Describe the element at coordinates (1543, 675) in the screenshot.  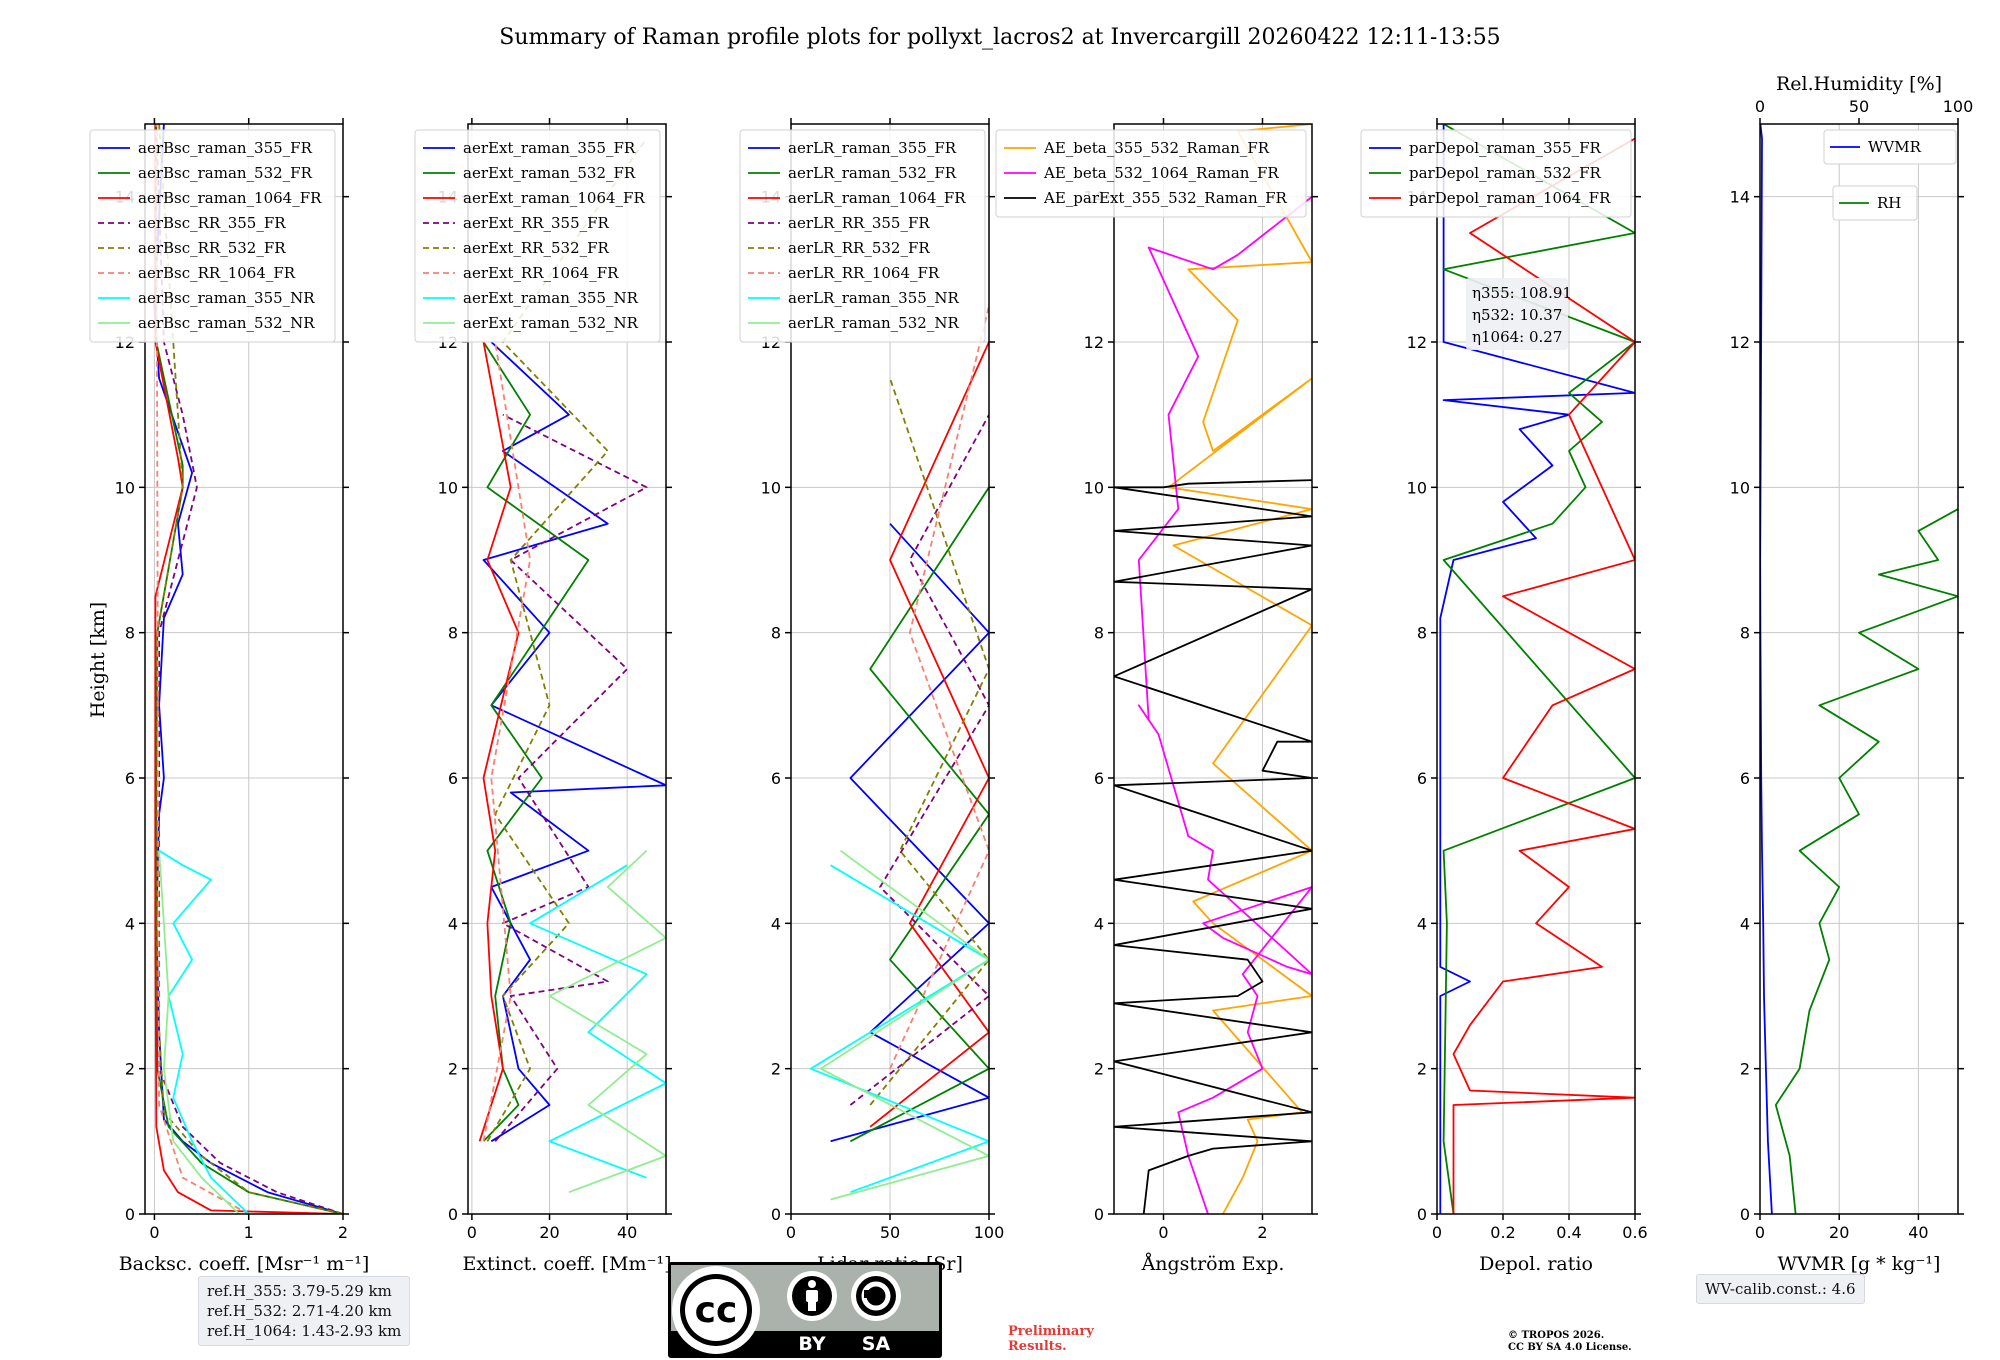
I see `series-line-parDepol_raman_1064_FR` at that location.